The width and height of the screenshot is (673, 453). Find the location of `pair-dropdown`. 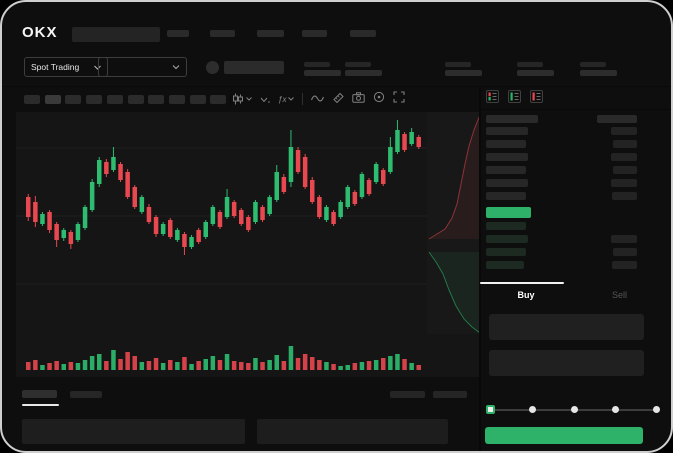

pair-dropdown is located at coordinates (142, 67).